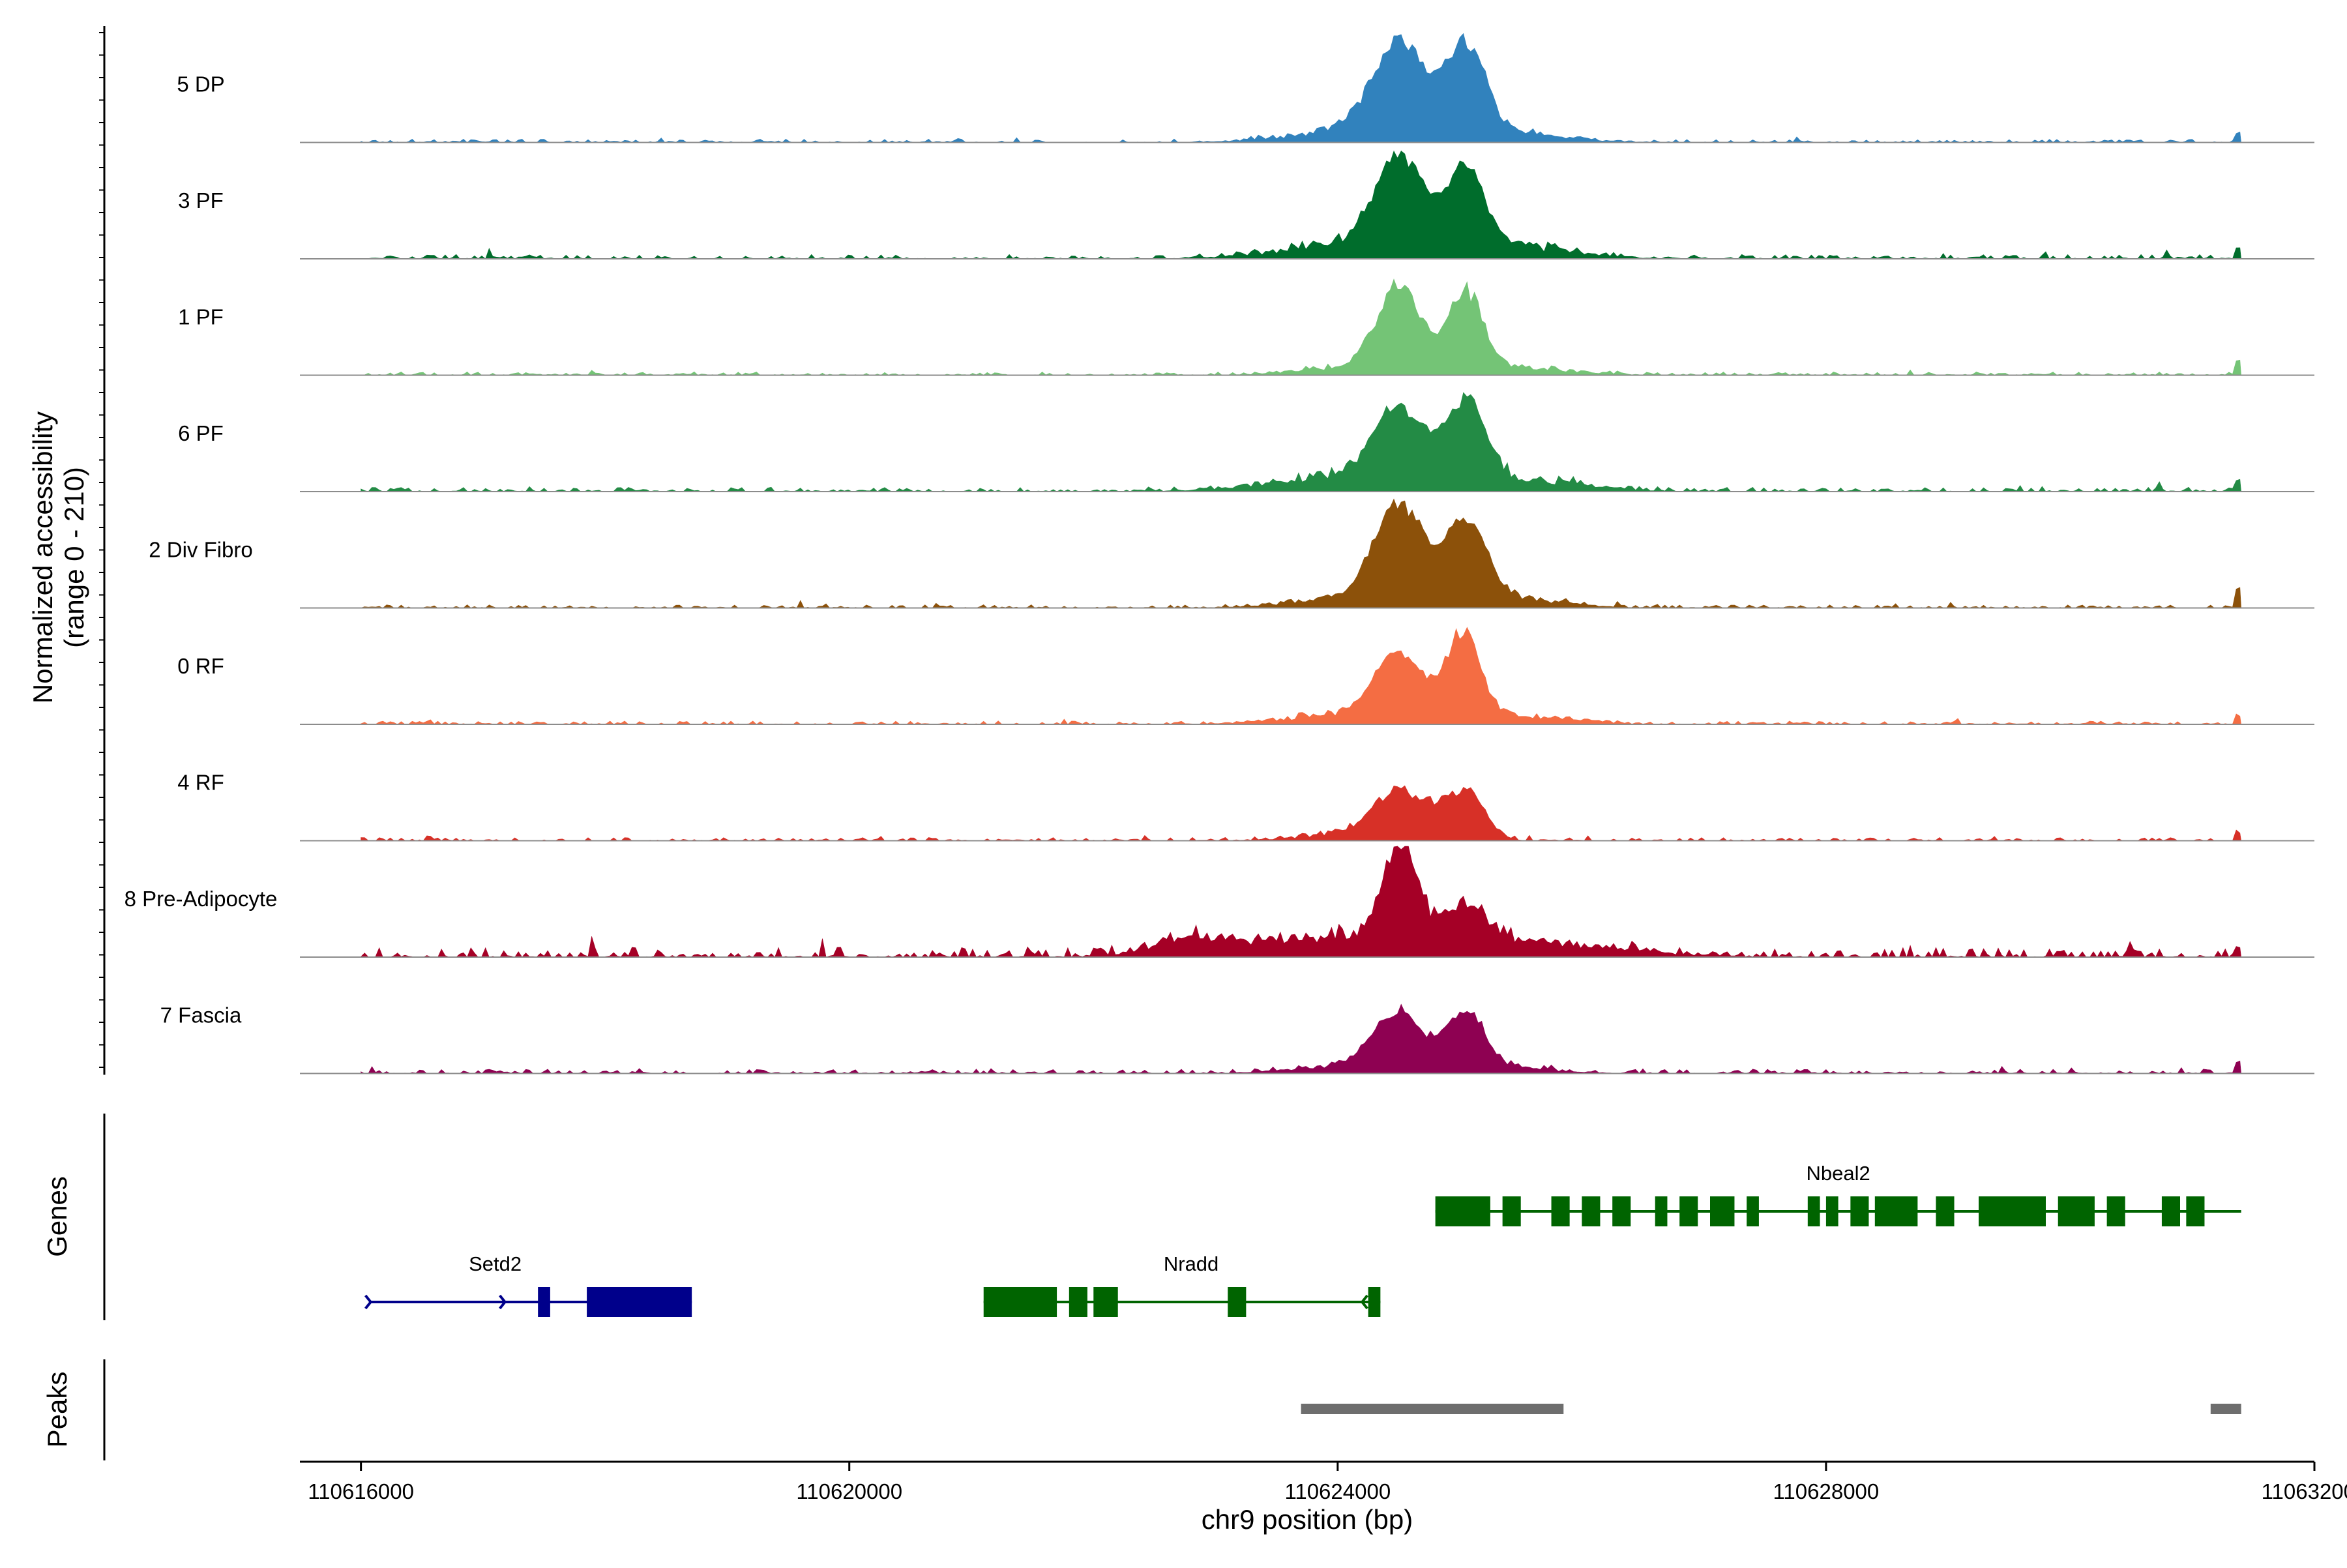 The image size is (2347, 1568). Describe the element at coordinates (201, 550) in the screenshot. I see `track-label: 2 Div Fibro` at that location.